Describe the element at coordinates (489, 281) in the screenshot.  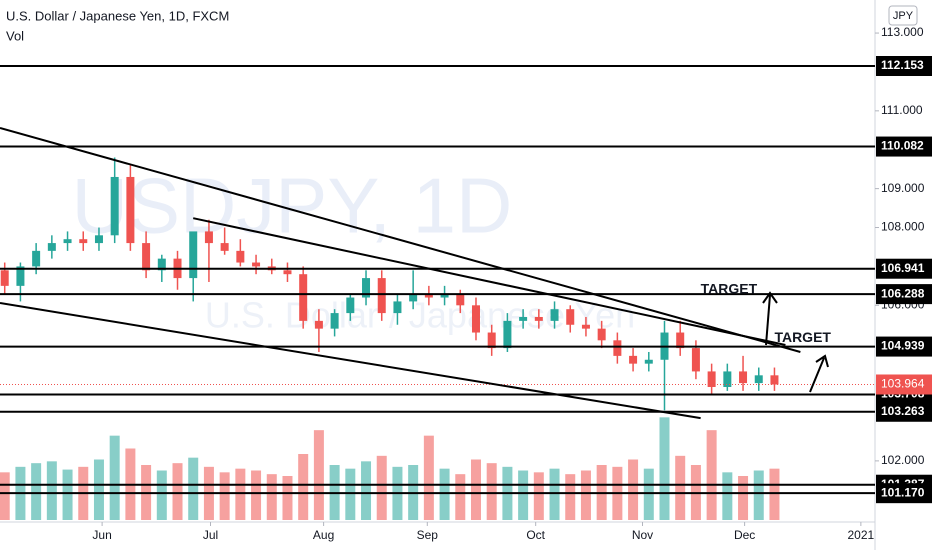
I see `trendline` at that location.